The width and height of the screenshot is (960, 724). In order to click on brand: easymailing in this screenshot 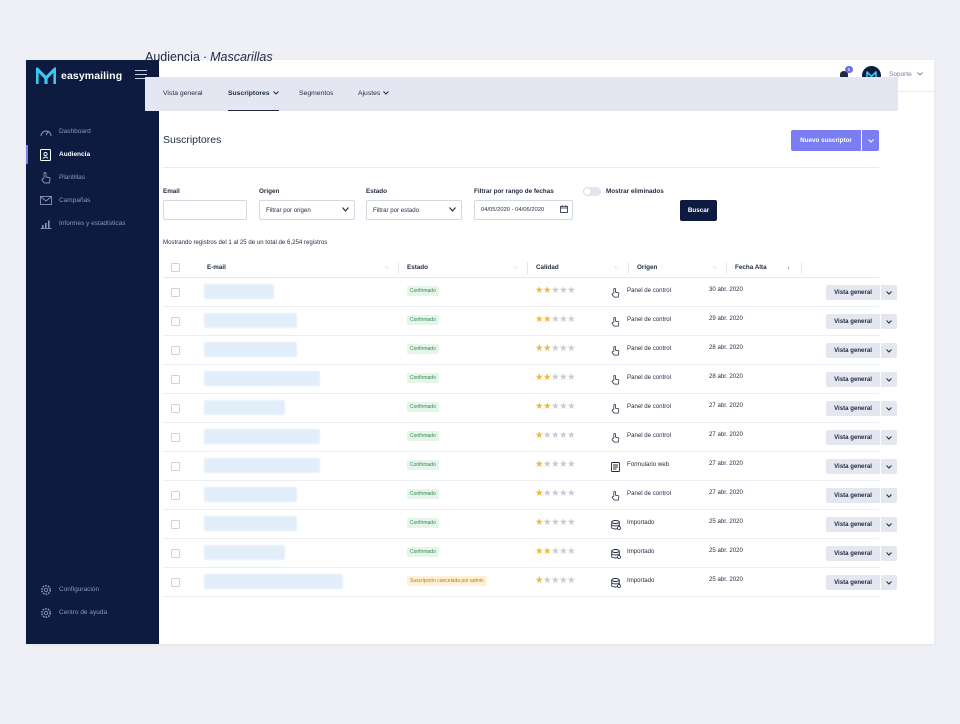, I will do `click(79, 76)`.